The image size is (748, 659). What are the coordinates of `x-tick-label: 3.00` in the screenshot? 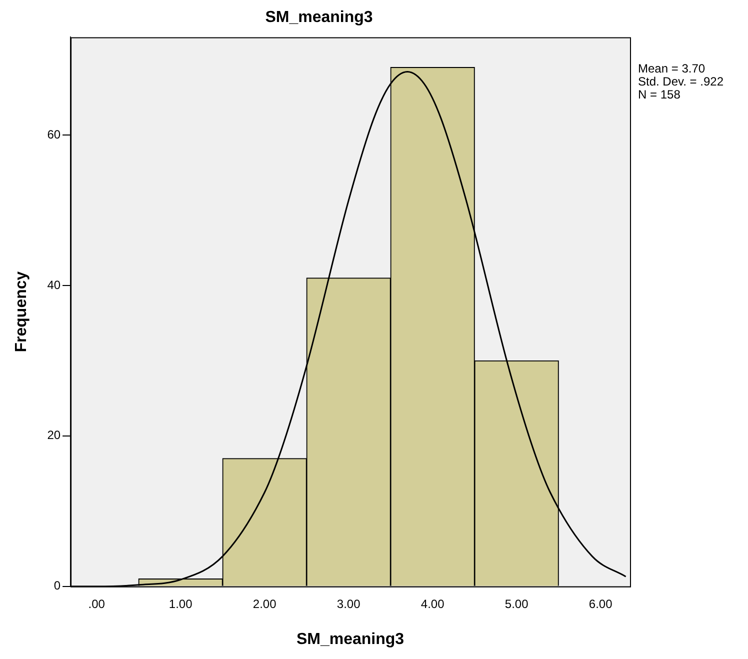 It's located at (348, 603).